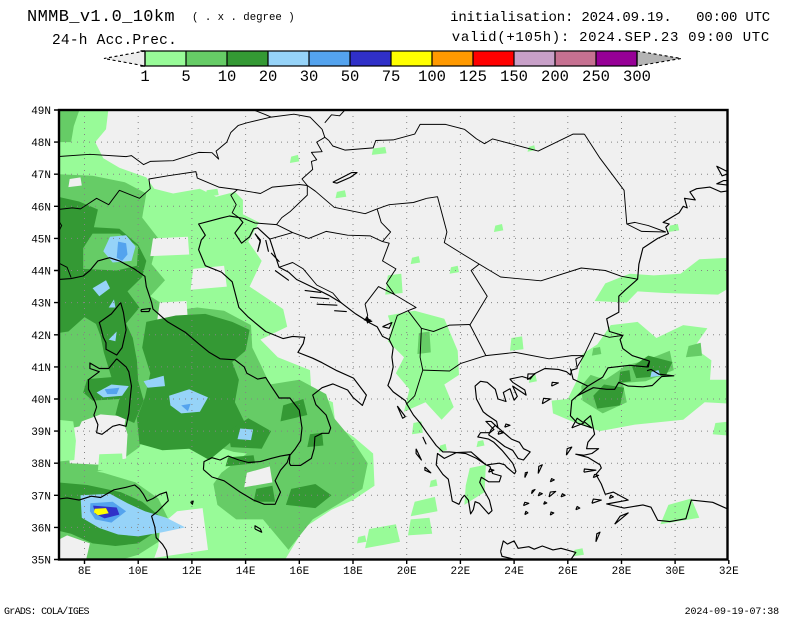 The width and height of the screenshot is (800, 618). Describe the element at coordinates (227, 77) in the screenshot. I see `svg-text: 10` at that location.